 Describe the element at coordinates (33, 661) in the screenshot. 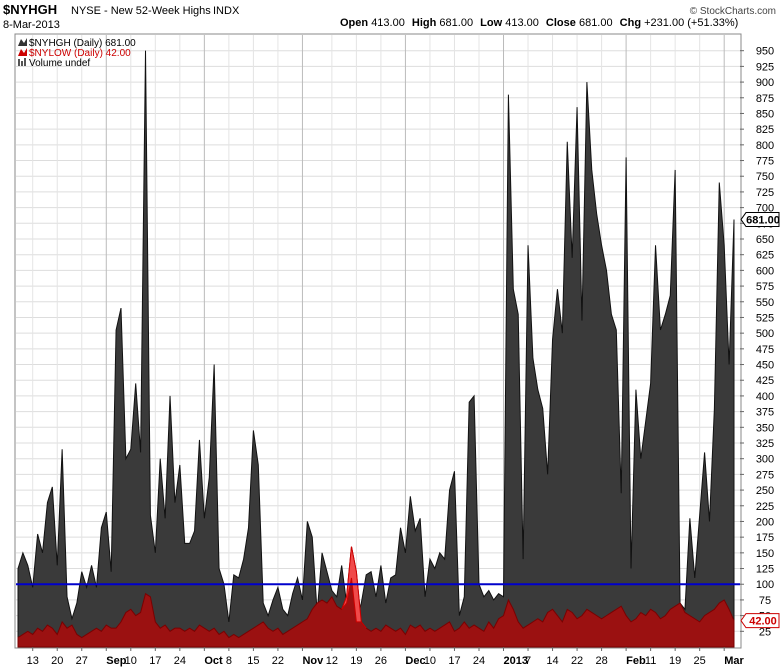

I see `x-tick-label: 13` at that location.